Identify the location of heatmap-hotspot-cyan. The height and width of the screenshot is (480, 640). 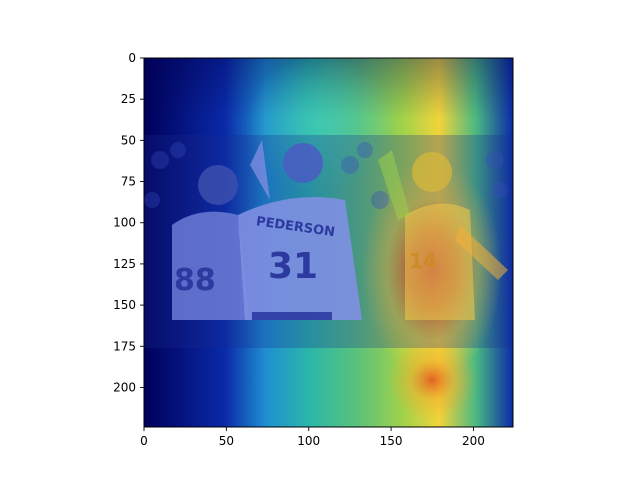
(320, 126).